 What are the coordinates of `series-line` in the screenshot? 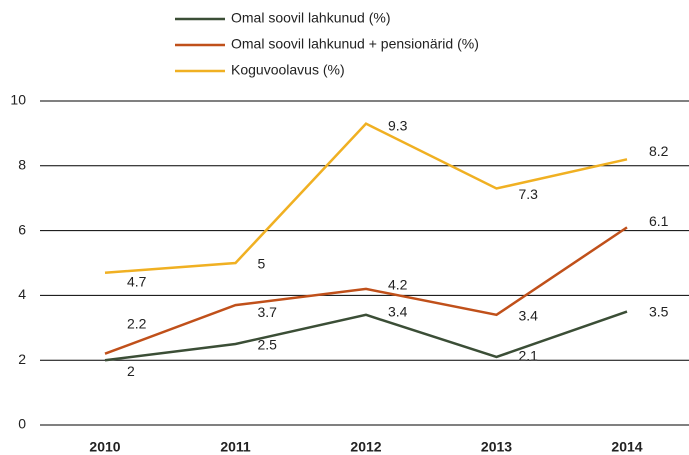 It's located at (366, 336).